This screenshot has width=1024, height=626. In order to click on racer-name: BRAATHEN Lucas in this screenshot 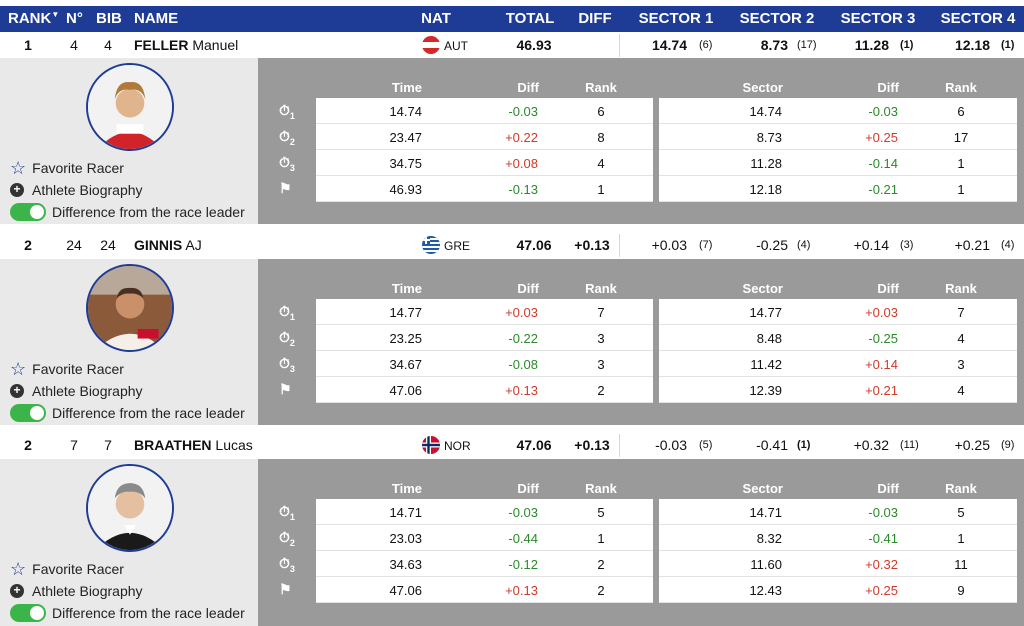, I will do `click(193, 445)`.